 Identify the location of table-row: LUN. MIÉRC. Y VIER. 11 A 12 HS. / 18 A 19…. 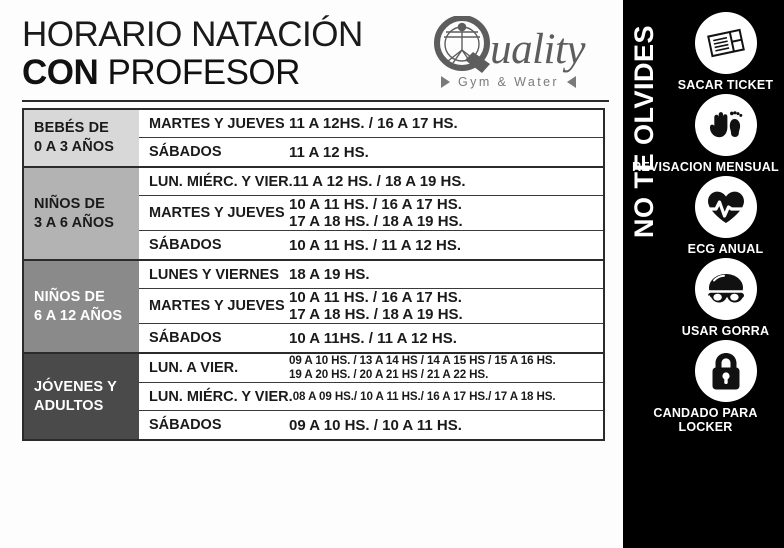
(371, 182).